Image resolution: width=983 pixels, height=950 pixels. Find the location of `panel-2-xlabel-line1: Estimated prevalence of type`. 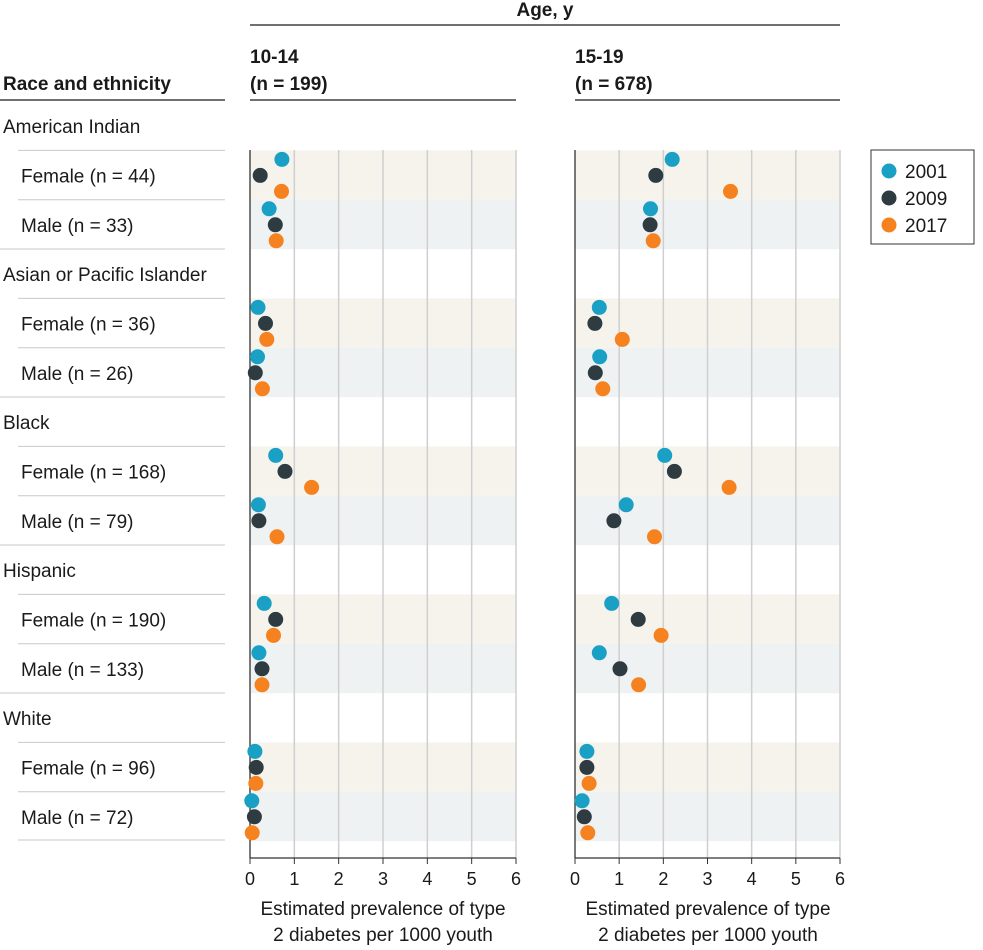

panel-2-xlabel-line1: Estimated prevalence of type is located at coordinates (707, 909).